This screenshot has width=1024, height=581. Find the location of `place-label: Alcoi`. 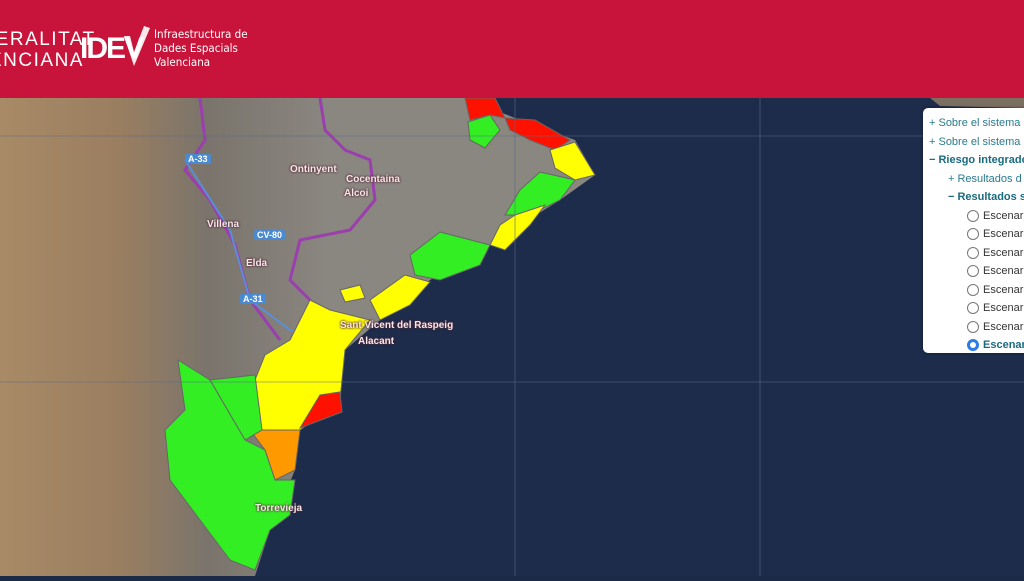

place-label: Alcoi is located at coordinates (356, 193).